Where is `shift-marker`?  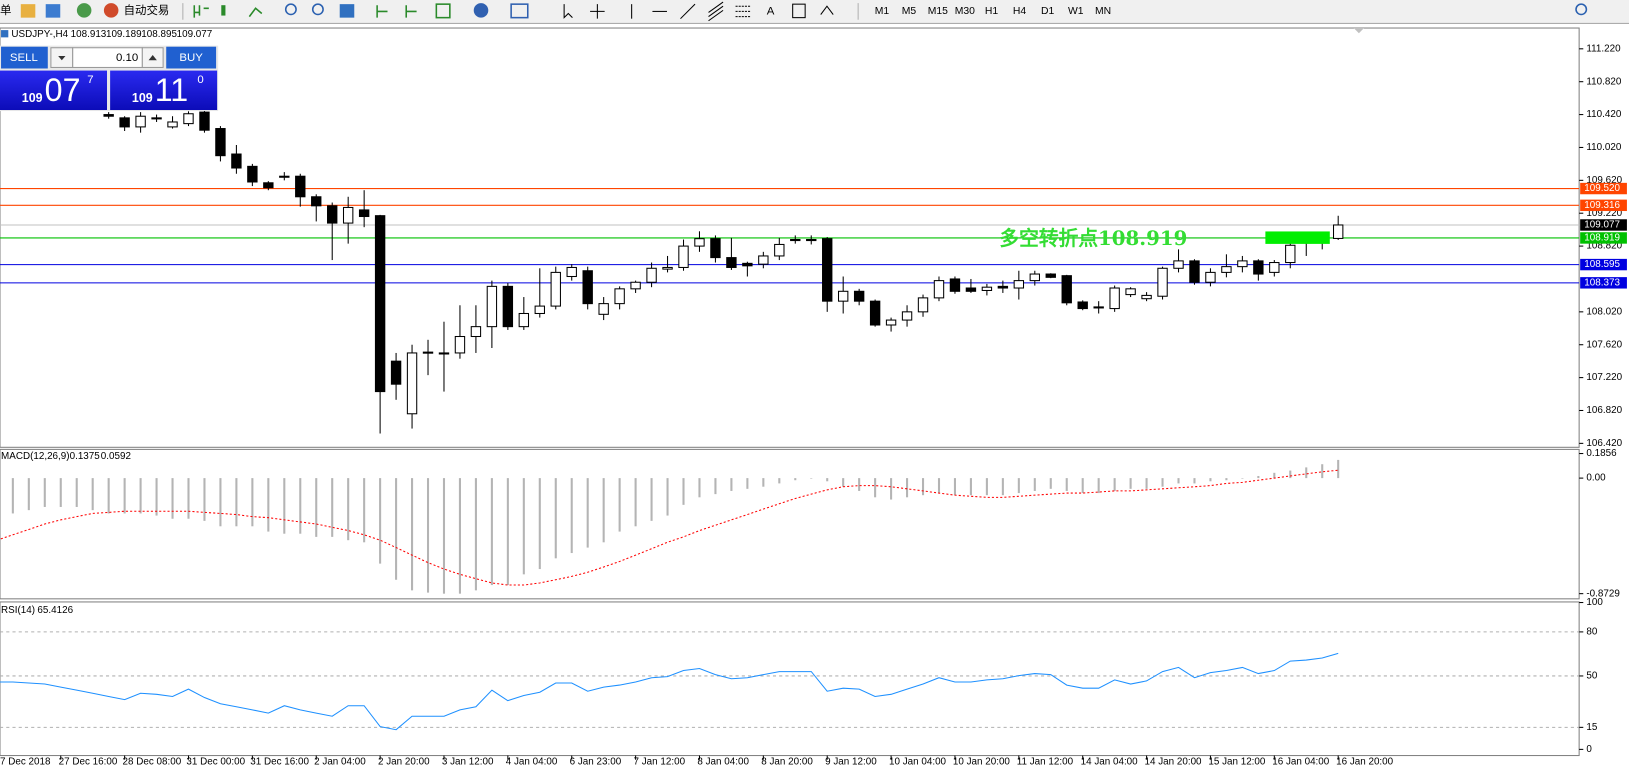 shift-marker is located at coordinates (1359, 31).